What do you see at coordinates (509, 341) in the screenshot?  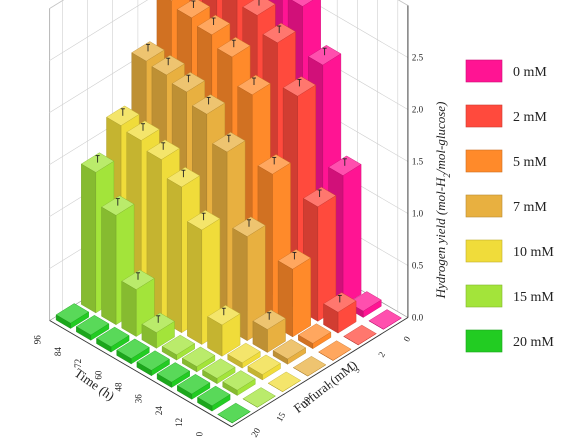 I see `legend-entry: 20 mM` at bounding box center [509, 341].